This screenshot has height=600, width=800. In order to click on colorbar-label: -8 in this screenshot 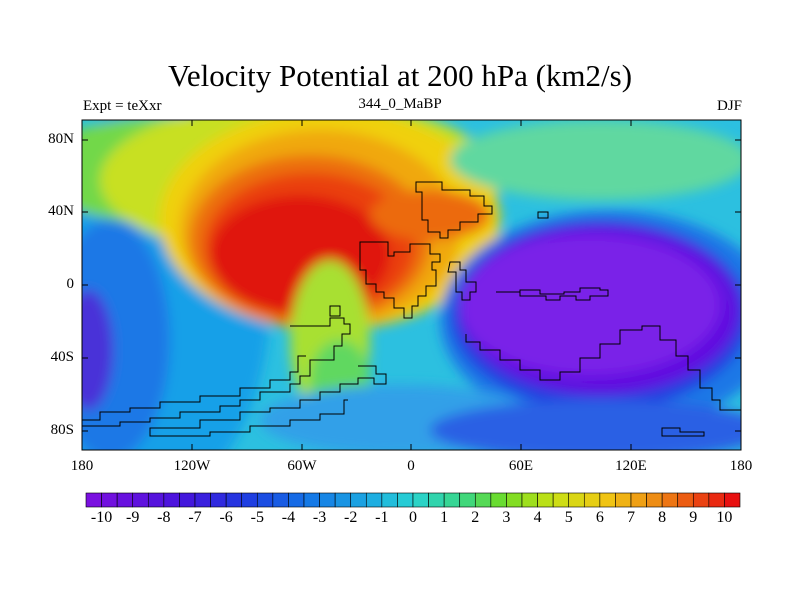, I will do `click(164, 517)`.